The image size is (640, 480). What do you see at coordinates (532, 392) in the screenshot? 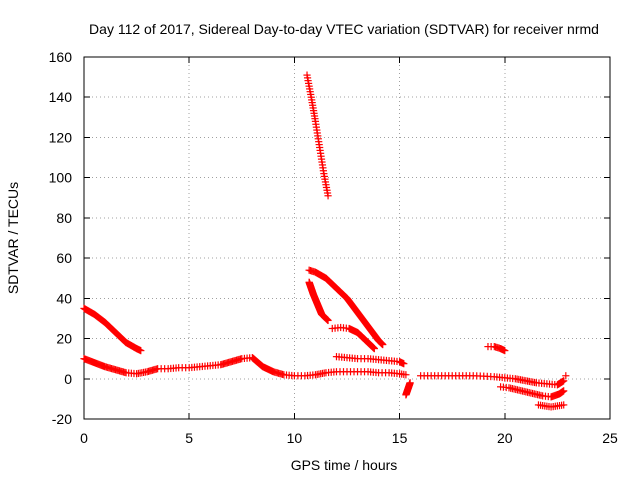
I see `evening-lower-track` at bounding box center [532, 392].